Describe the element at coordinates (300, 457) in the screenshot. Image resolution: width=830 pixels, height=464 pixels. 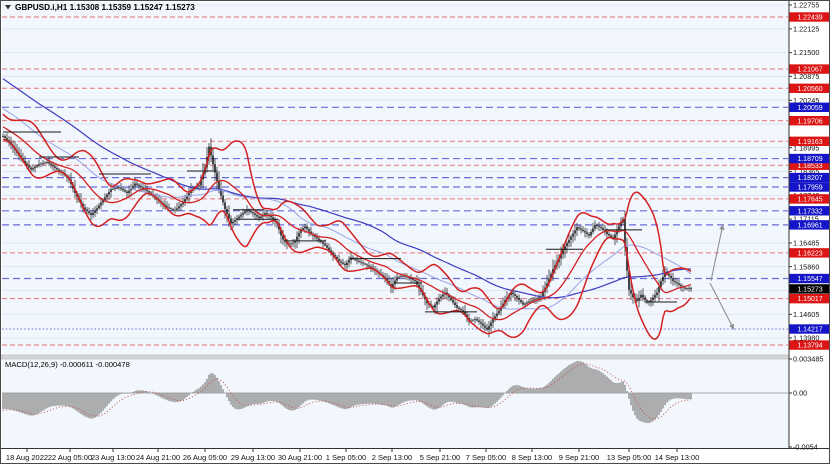
I see `time-axis-label: 30 Aug 21:00` at that location.